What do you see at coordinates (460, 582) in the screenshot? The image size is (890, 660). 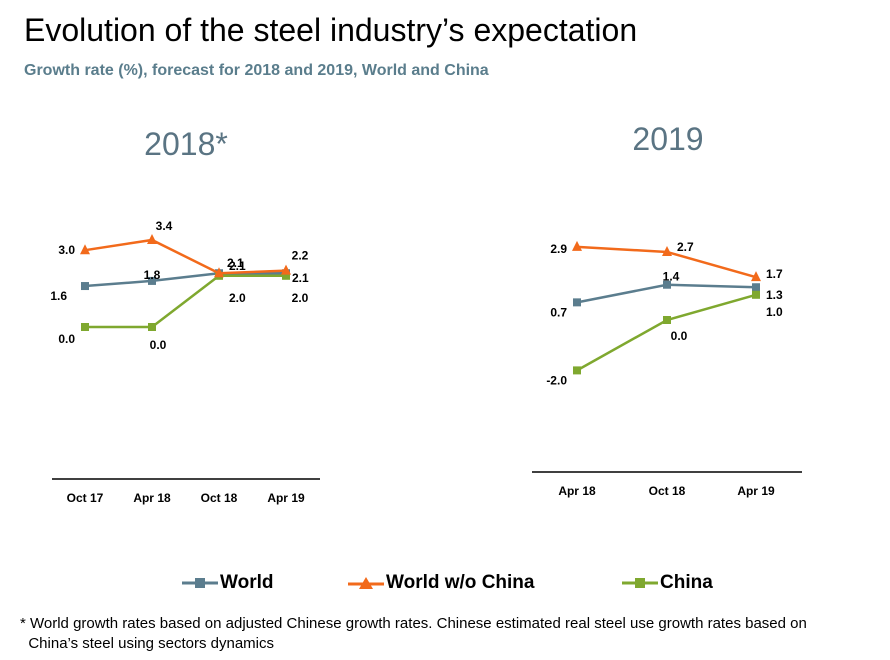 I see `legend-world-wo-china-label: World w/o China` at bounding box center [460, 582].